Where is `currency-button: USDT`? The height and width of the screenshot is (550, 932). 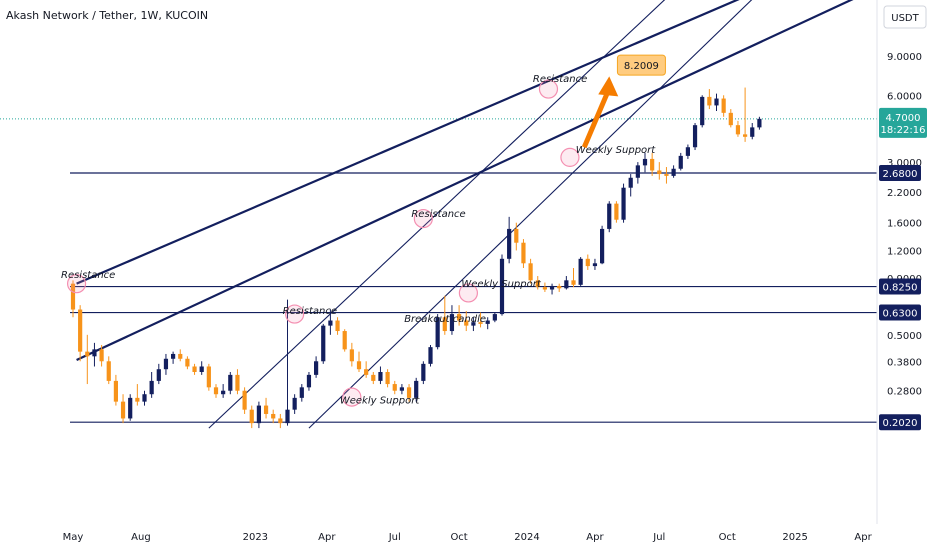
currency-button: USDT is located at coordinates (905, 17).